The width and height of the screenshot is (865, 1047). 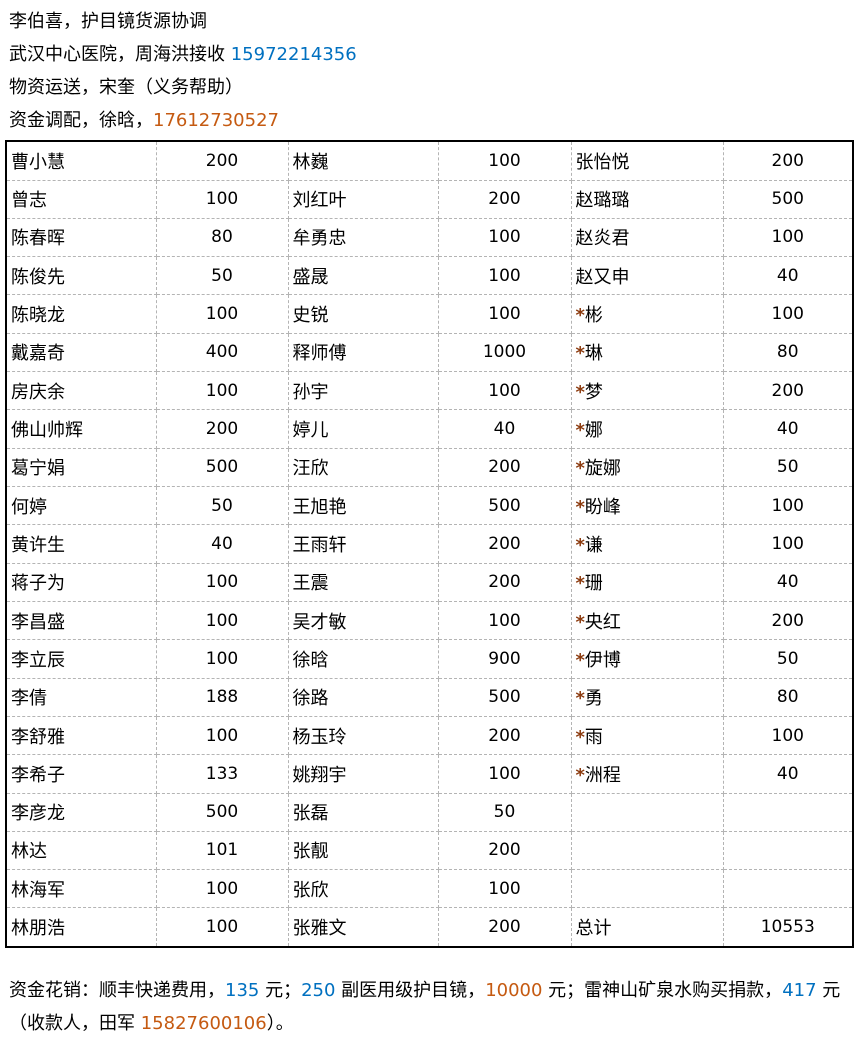 I want to click on text-segment: 李伯喜，护目镜货源协调, so click(x=108, y=21).